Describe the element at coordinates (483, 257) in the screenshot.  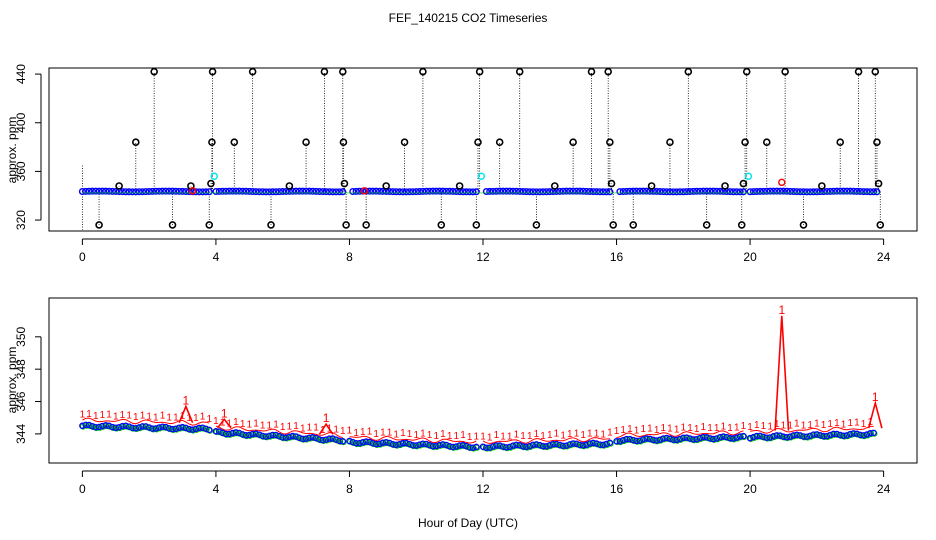
I see `top-x-tick-label: 12` at that location.